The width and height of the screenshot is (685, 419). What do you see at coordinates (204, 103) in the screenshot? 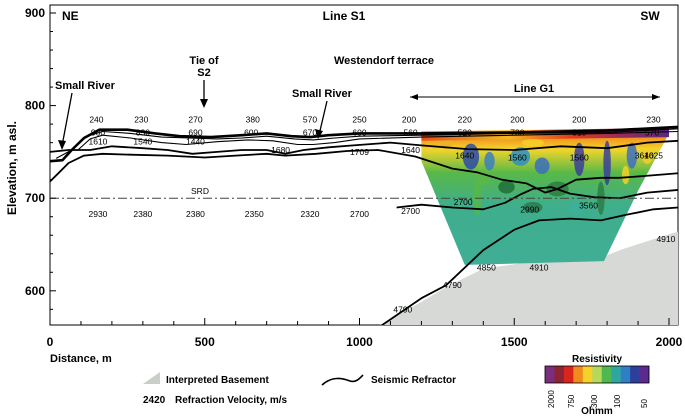
I see `arrow-head-tie` at bounding box center [204, 103].